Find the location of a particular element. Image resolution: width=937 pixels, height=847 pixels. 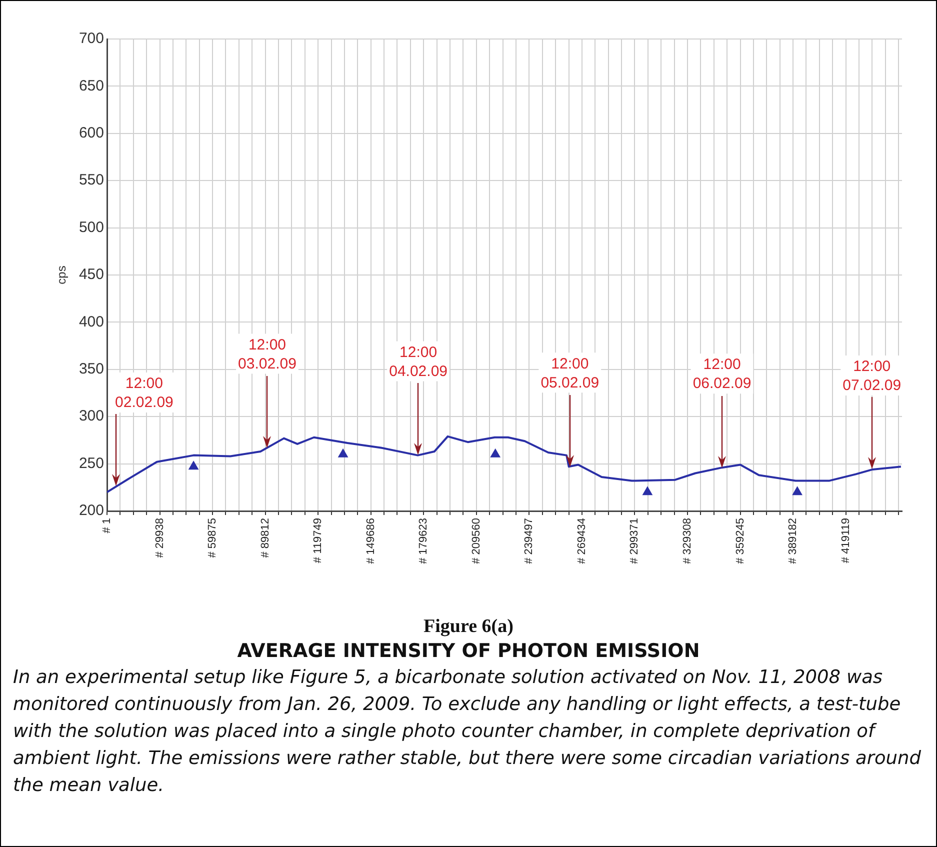

x-tick-label: # 299371 is located at coordinates (634, 541).